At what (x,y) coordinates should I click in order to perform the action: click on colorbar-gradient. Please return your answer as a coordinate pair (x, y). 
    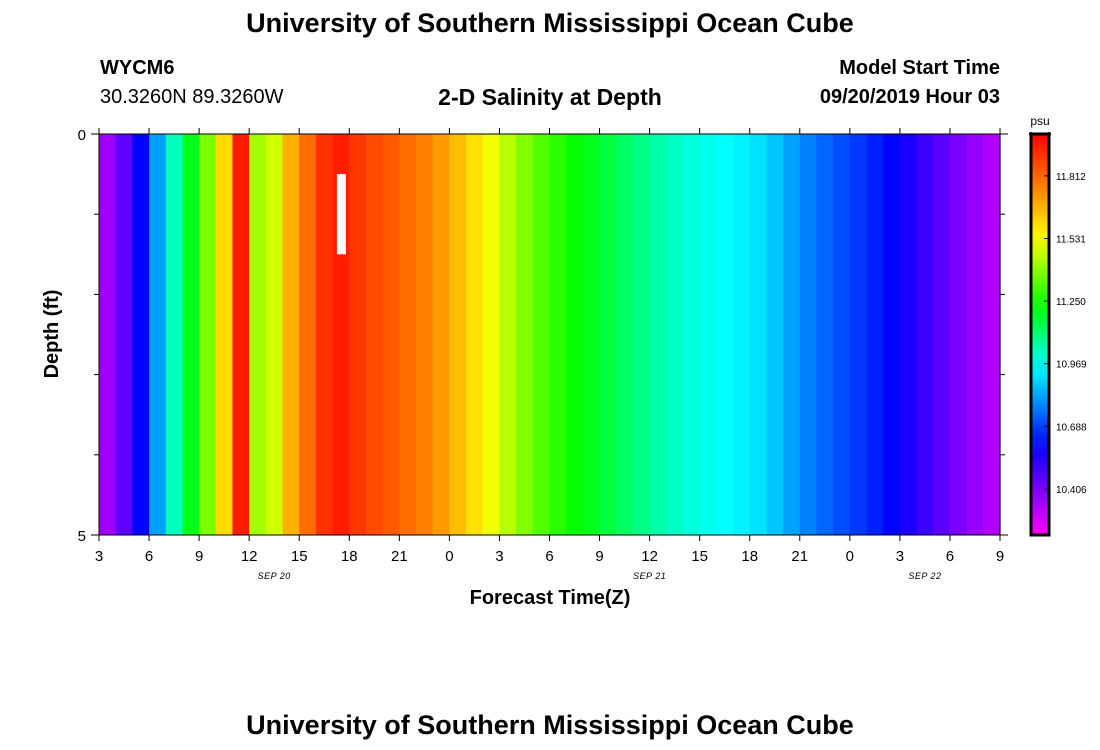
    Looking at the image, I should click on (1040, 334).